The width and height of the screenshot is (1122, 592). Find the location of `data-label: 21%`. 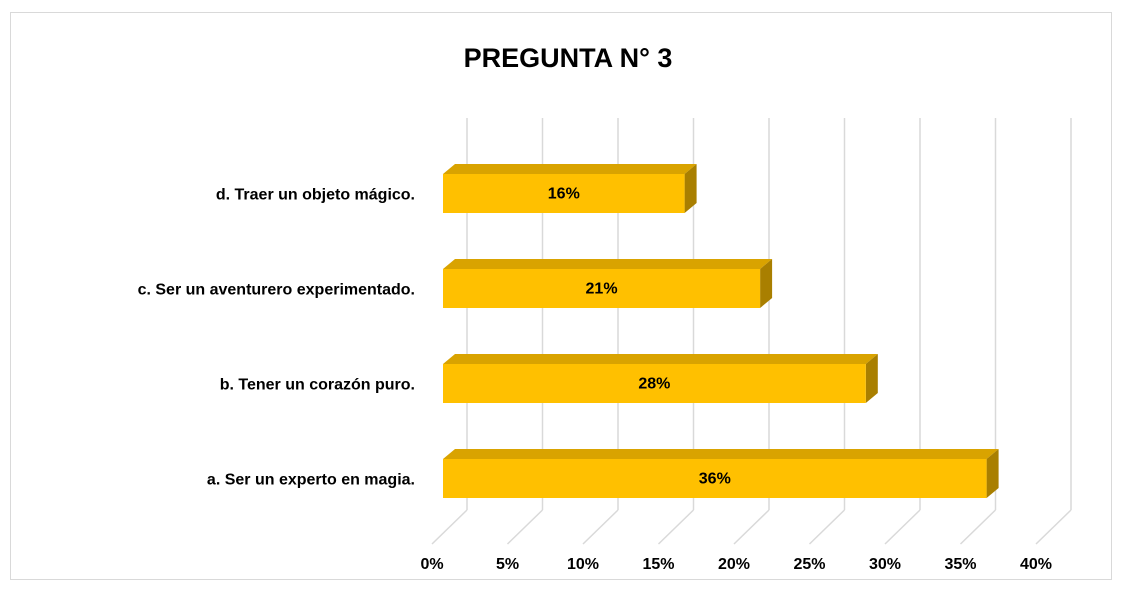

data-label: 21% is located at coordinates (602, 289).